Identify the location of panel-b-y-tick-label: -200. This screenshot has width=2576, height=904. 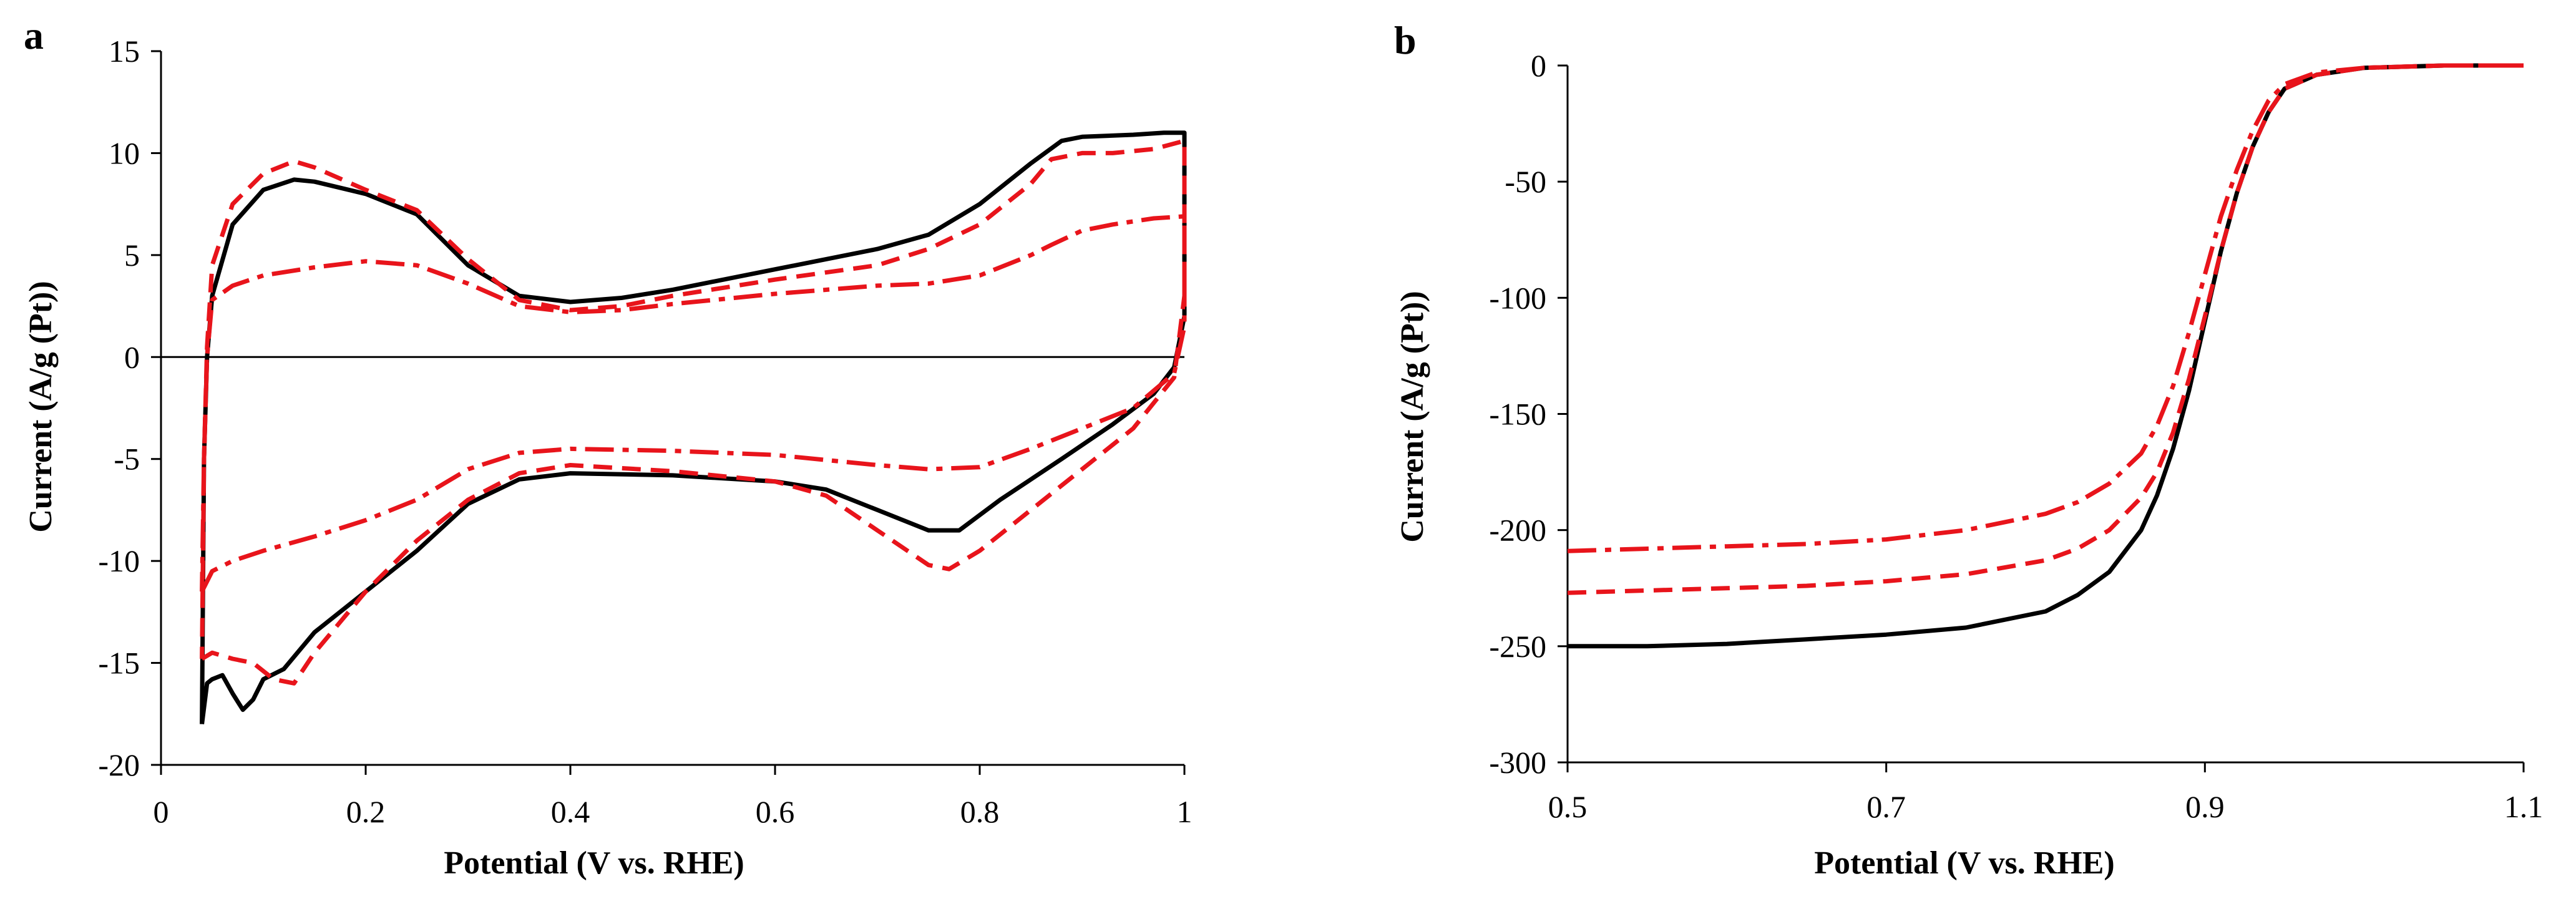
(1517, 530).